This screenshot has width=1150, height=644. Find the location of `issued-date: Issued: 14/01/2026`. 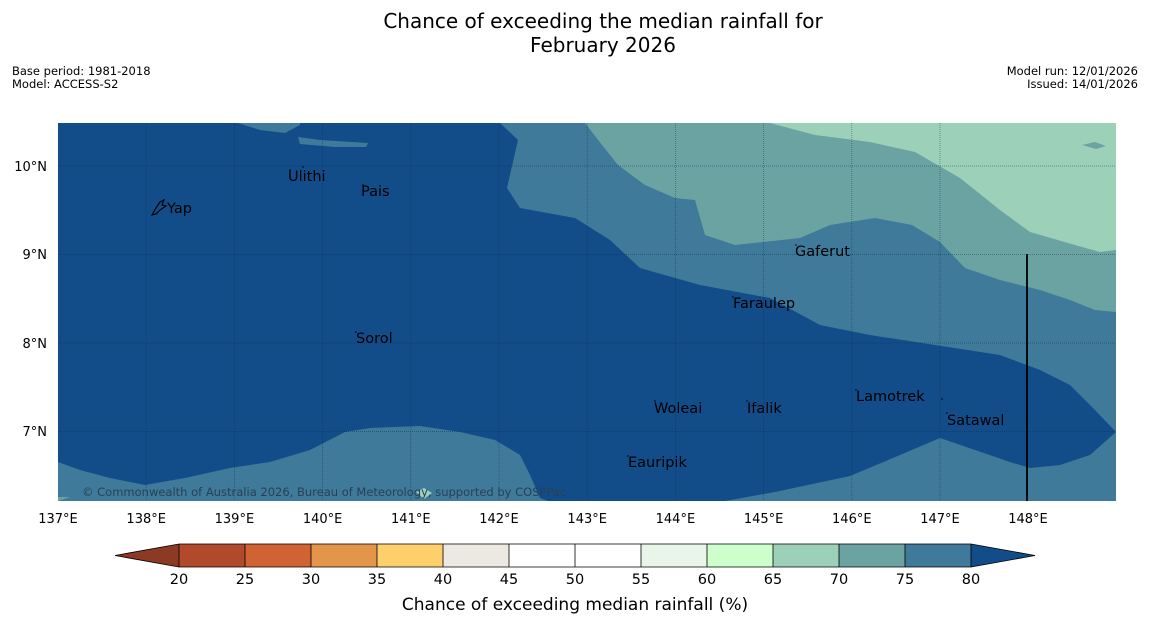

issued-date: Issued: 14/01/2026 is located at coordinates (1082, 84).